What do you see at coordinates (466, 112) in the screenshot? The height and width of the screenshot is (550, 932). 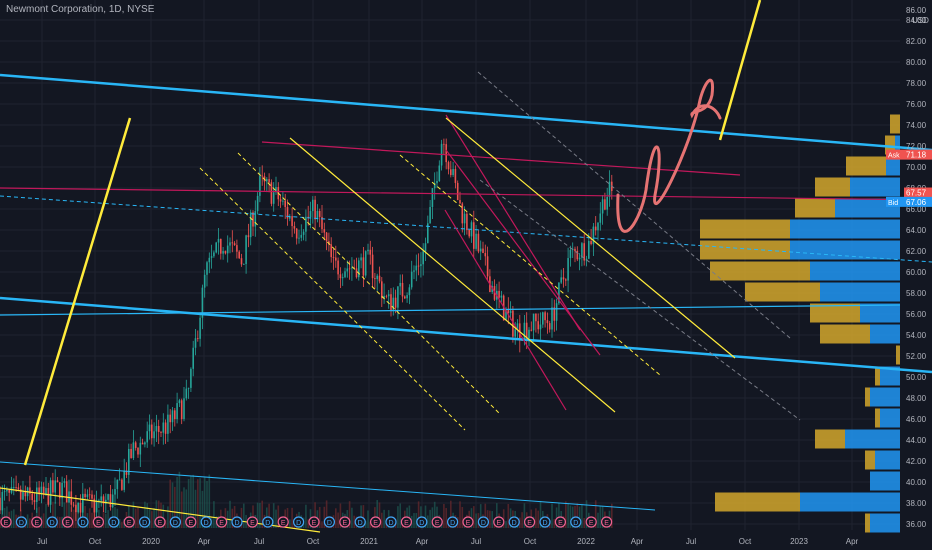 I see `channel-upper-line` at bounding box center [466, 112].